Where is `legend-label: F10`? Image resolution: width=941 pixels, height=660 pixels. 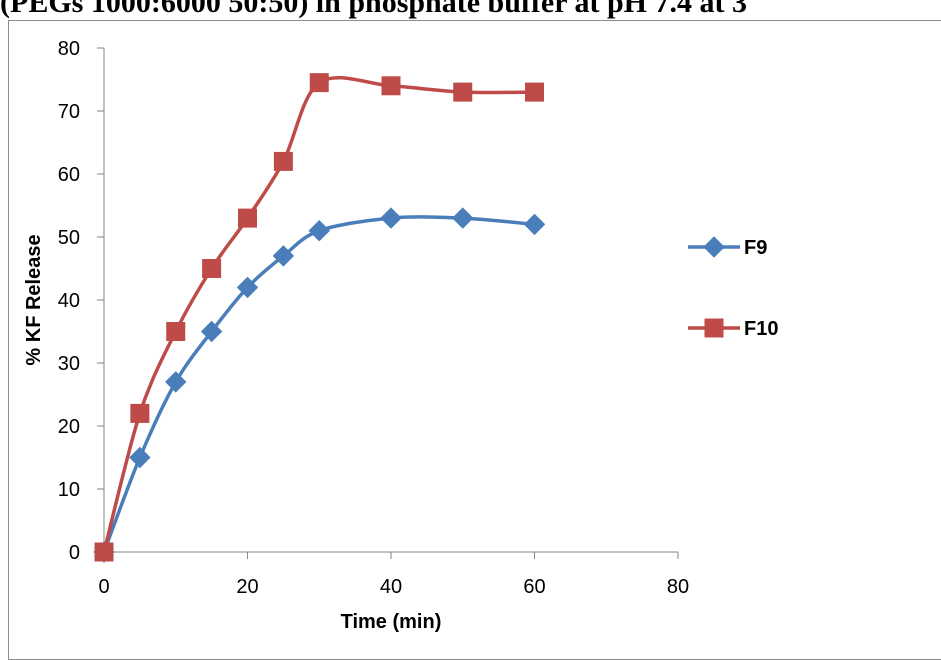
legend-label: F10 is located at coordinates (761, 329).